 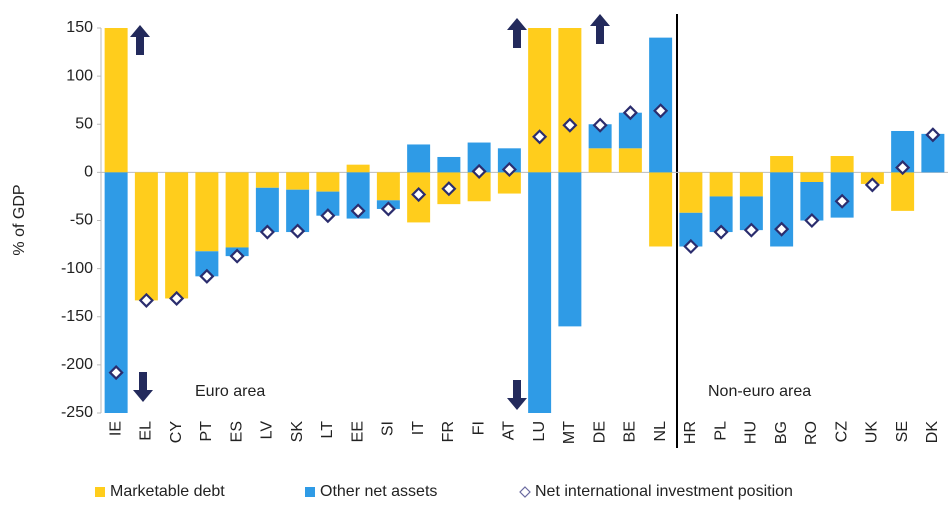 I want to click on x-tick-label: CZ, so click(x=841, y=432).